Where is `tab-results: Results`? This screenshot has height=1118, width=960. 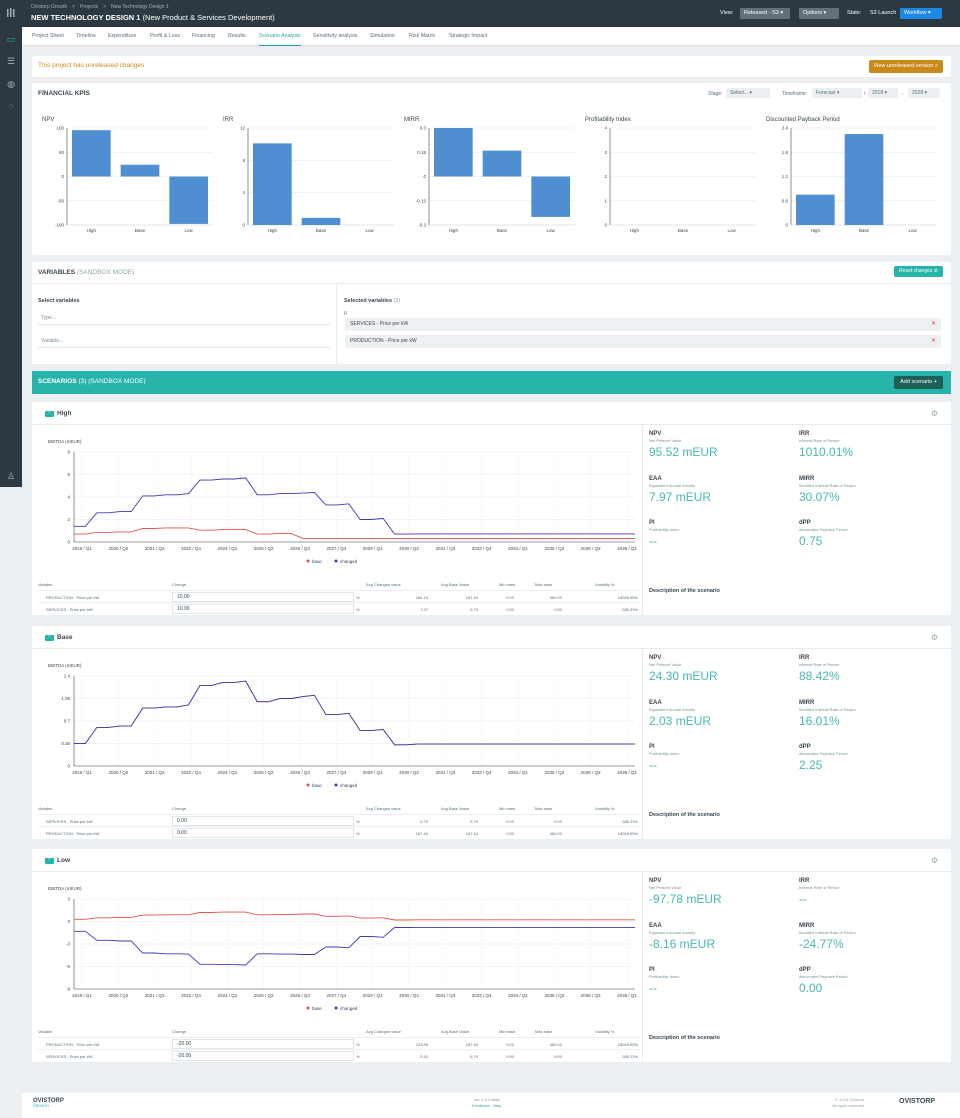 tab-results: Results is located at coordinates (237, 36).